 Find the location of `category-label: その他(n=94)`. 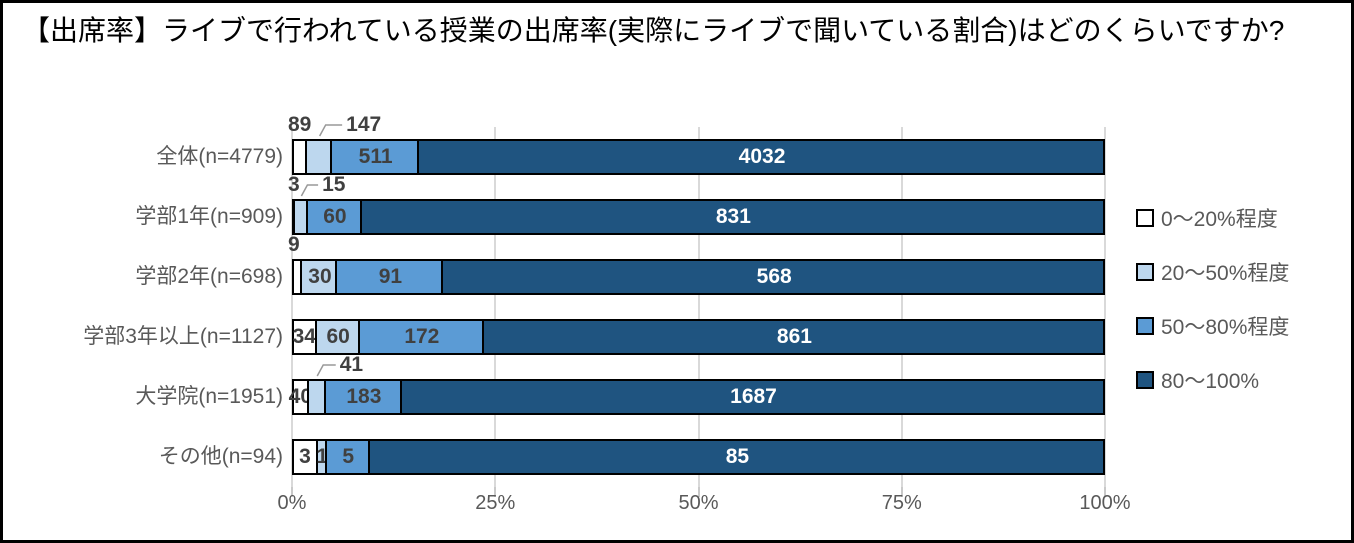

category-label: その他(n=94) is located at coordinates (220, 456).